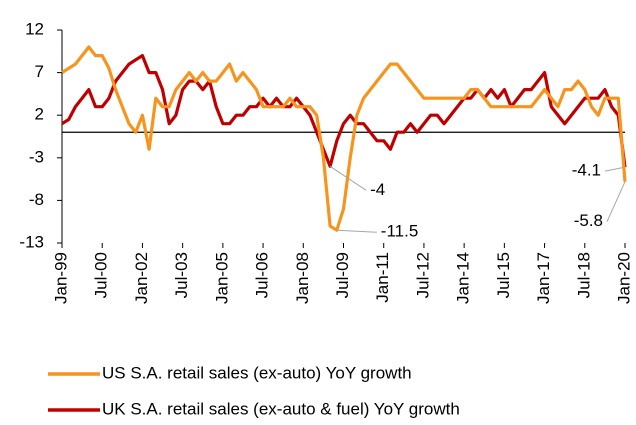 The image size is (636, 425). I want to click on y-tick-label: -13, so click(31, 241).